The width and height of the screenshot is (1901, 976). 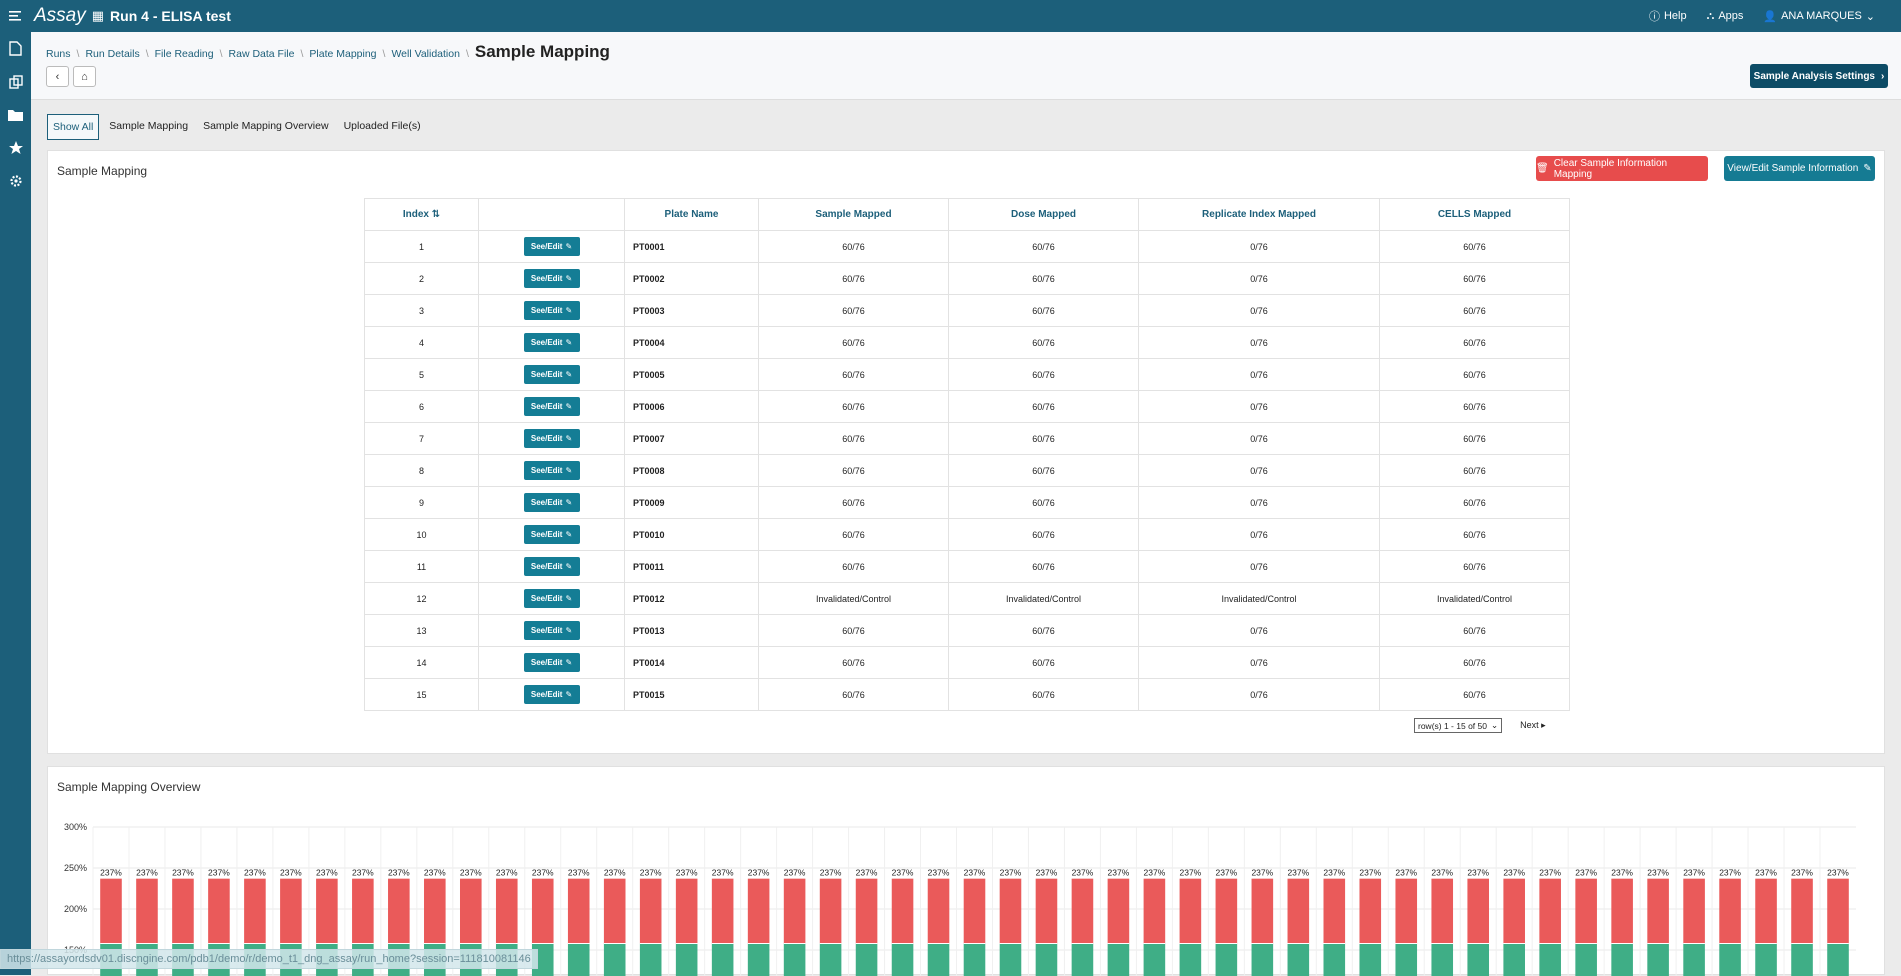 What do you see at coordinates (16, 16) in the screenshot?
I see `menu-icon` at bounding box center [16, 16].